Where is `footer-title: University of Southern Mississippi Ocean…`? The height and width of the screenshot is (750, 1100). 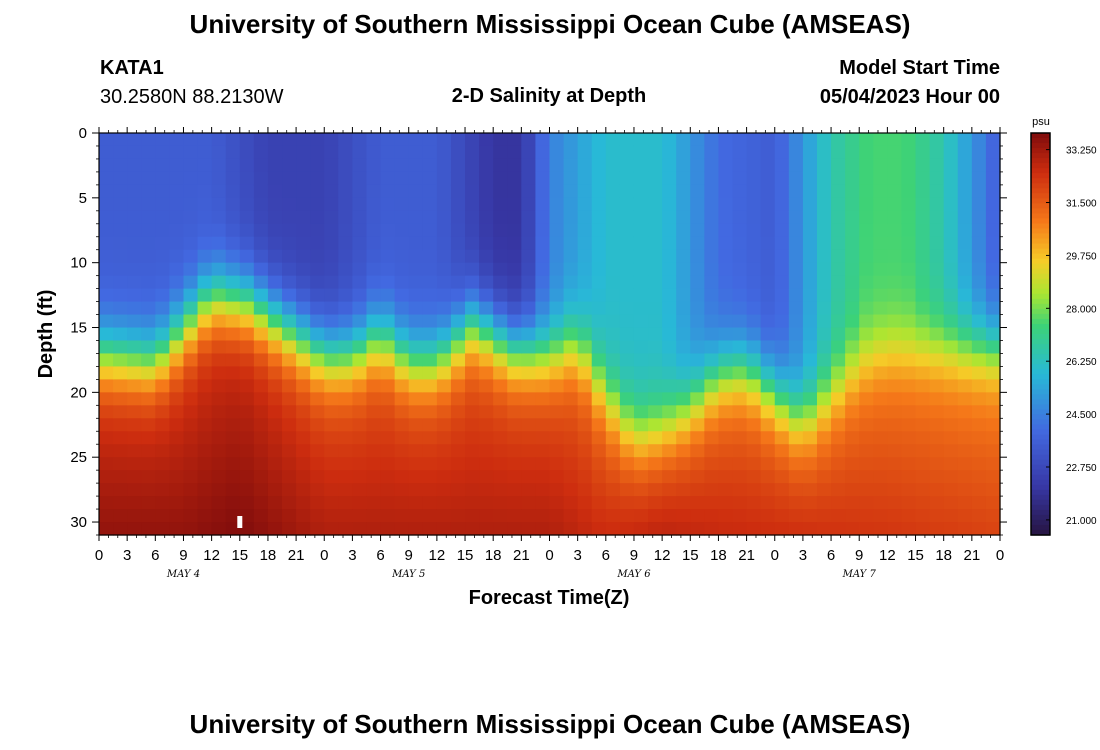 footer-title: University of Southern Mississippi Ocean… is located at coordinates (550, 724).